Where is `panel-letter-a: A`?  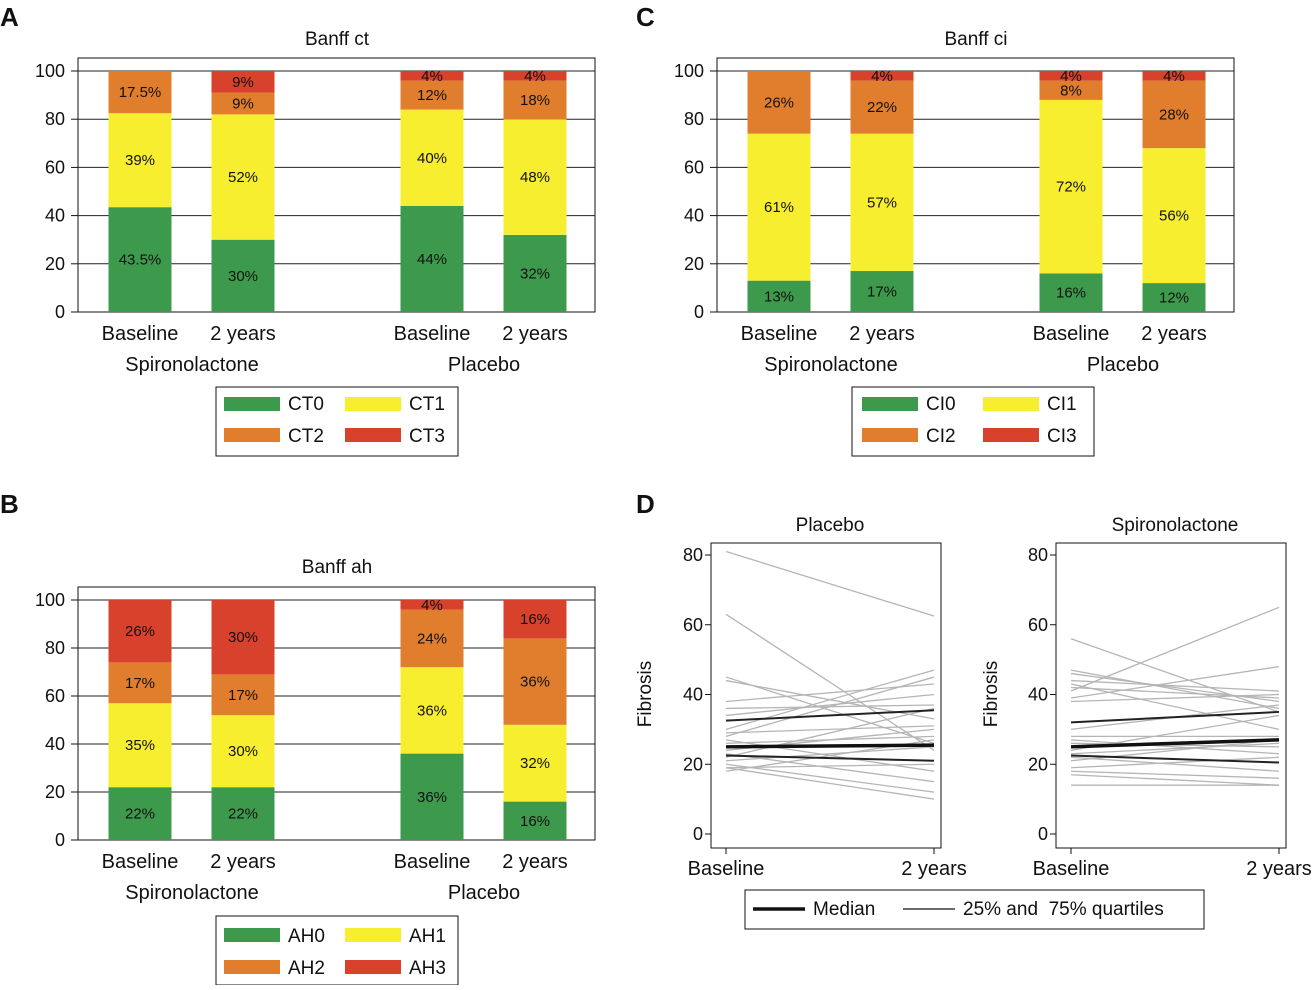 panel-letter-a: A is located at coordinates (9, 17).